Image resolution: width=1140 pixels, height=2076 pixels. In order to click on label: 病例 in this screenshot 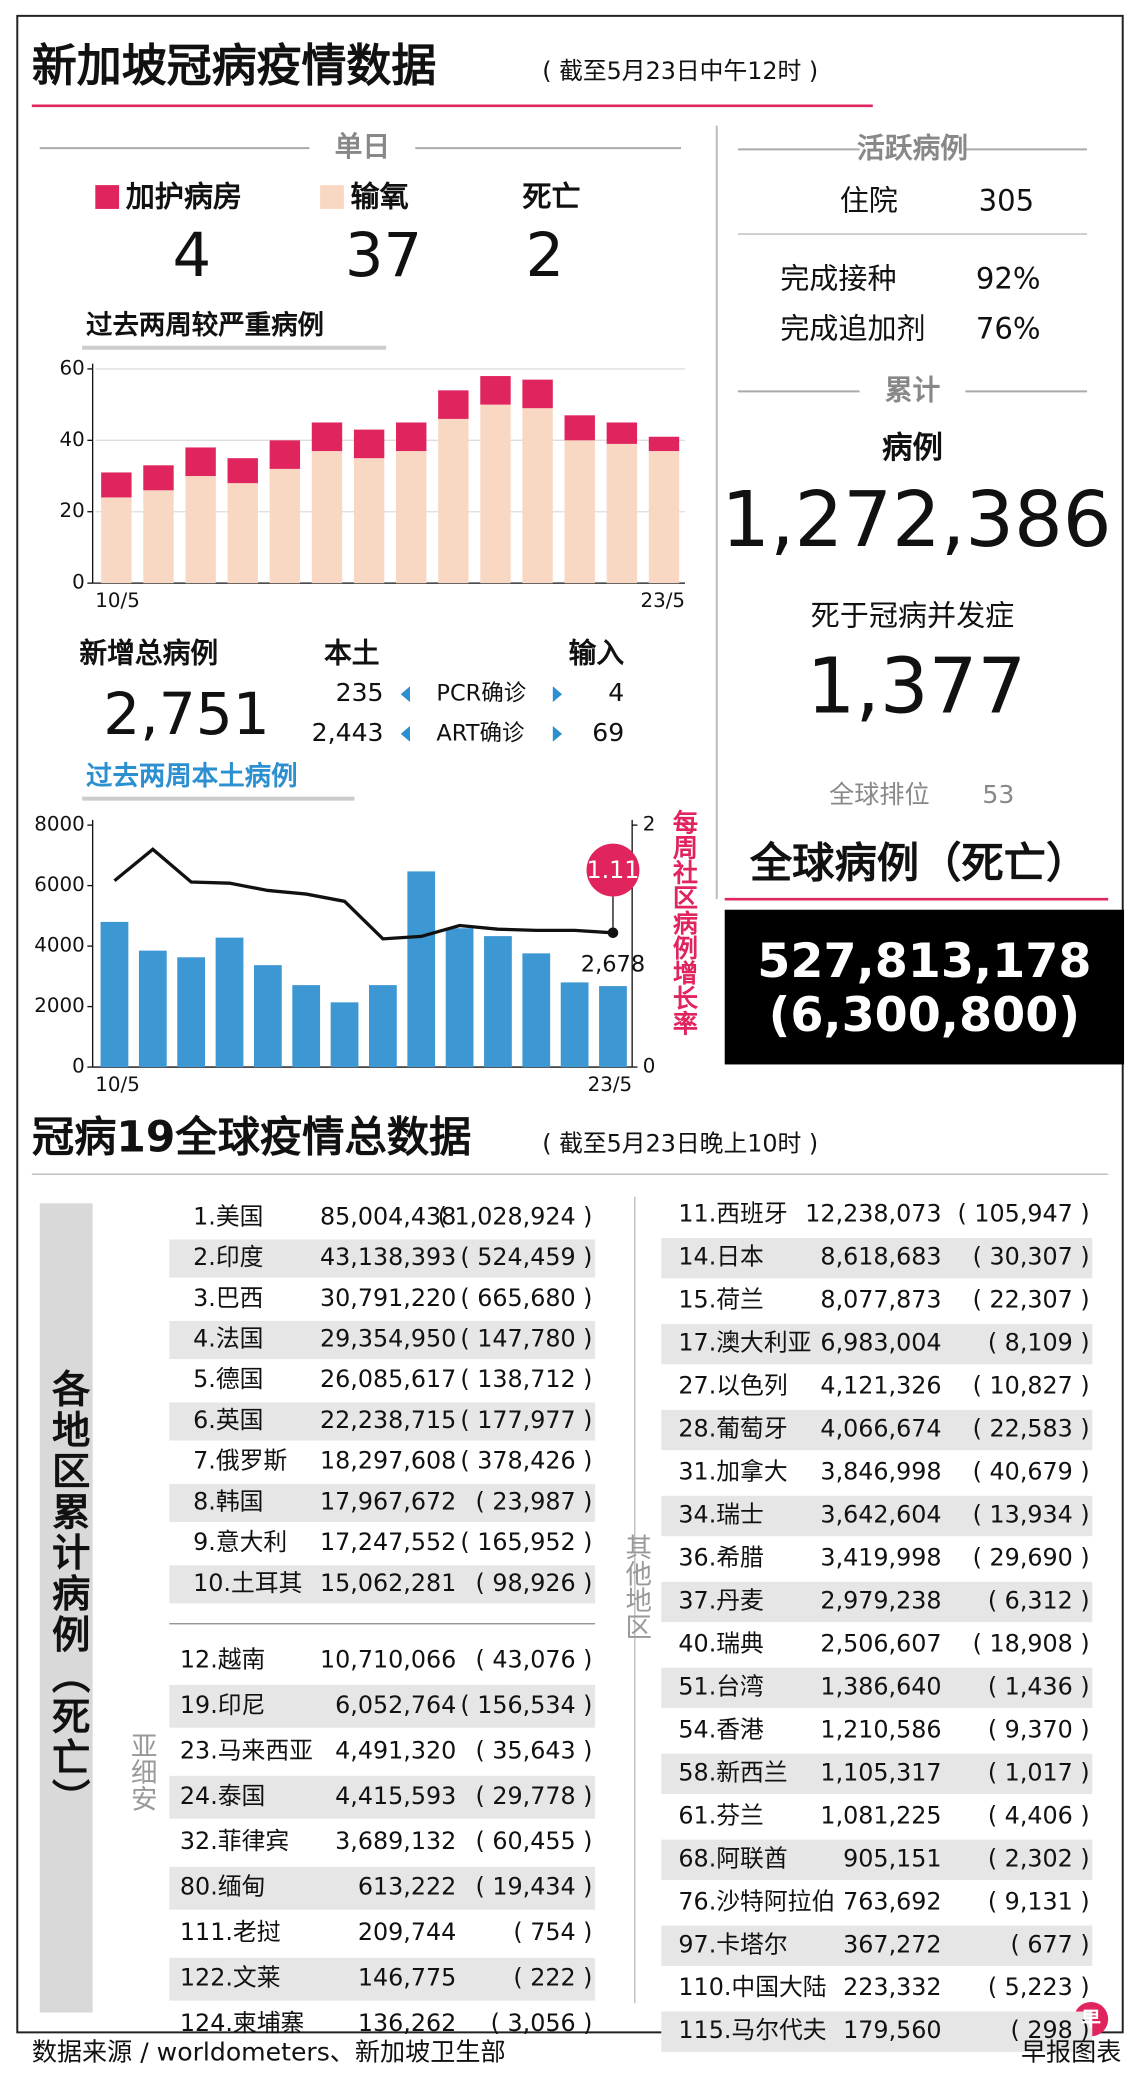, I will do `click(912, 448)`.